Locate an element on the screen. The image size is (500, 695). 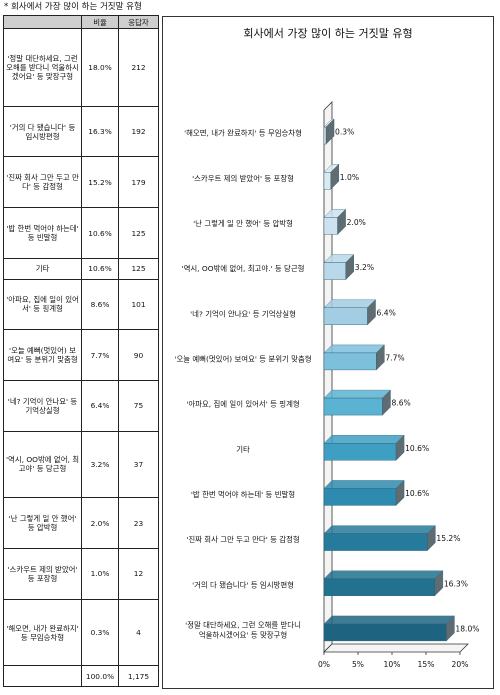
table-row: '진짜 회사 그만 두고 만다' 등 감정형 15.2% 179 is located at coordinates (81, 182).